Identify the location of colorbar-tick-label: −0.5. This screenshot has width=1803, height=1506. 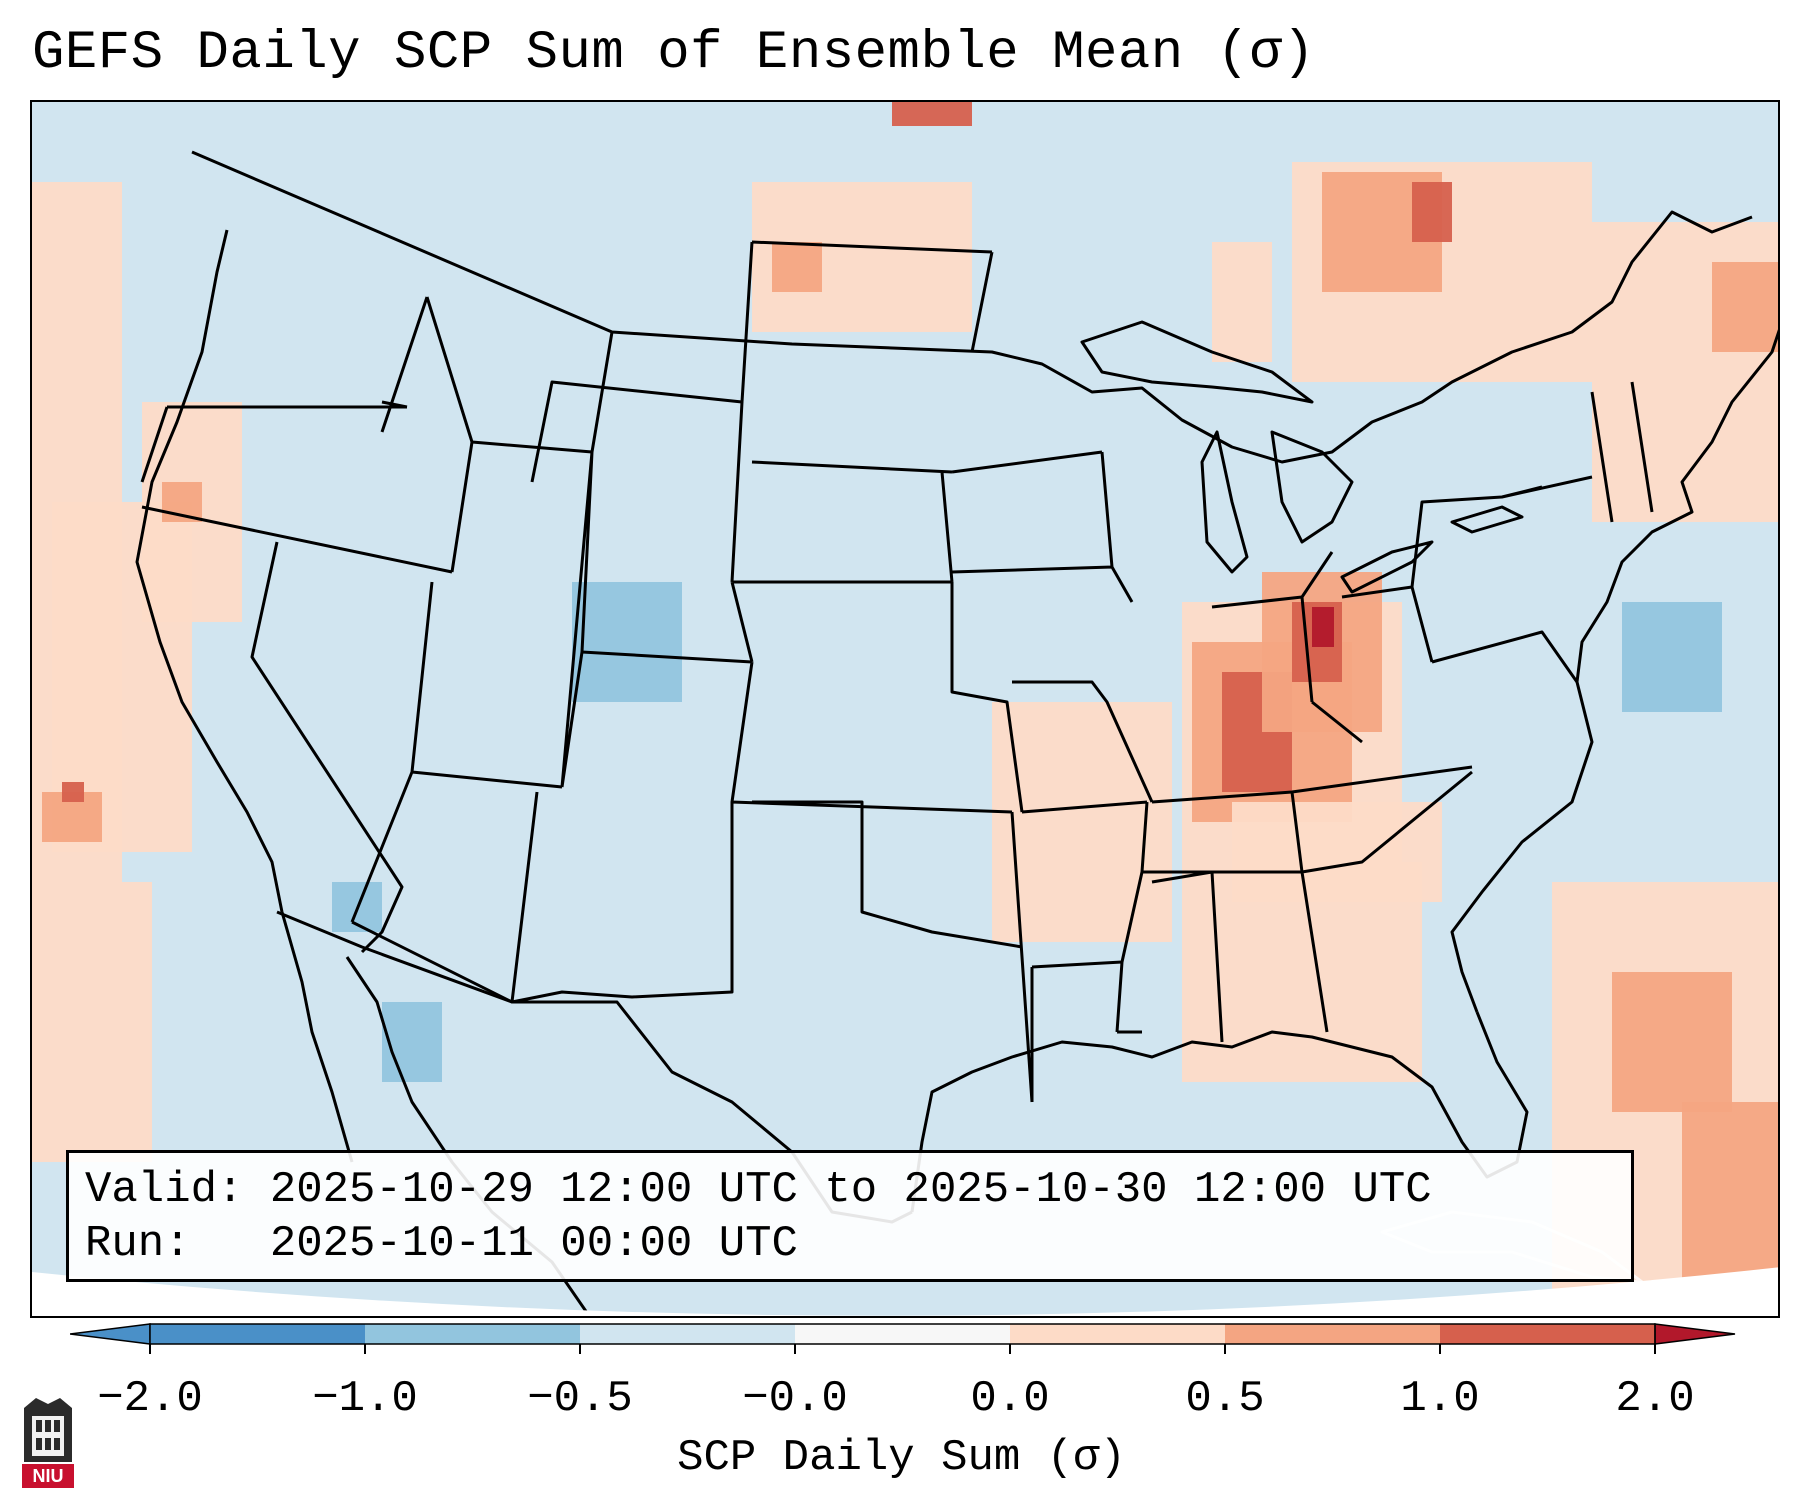
(580, 1399).